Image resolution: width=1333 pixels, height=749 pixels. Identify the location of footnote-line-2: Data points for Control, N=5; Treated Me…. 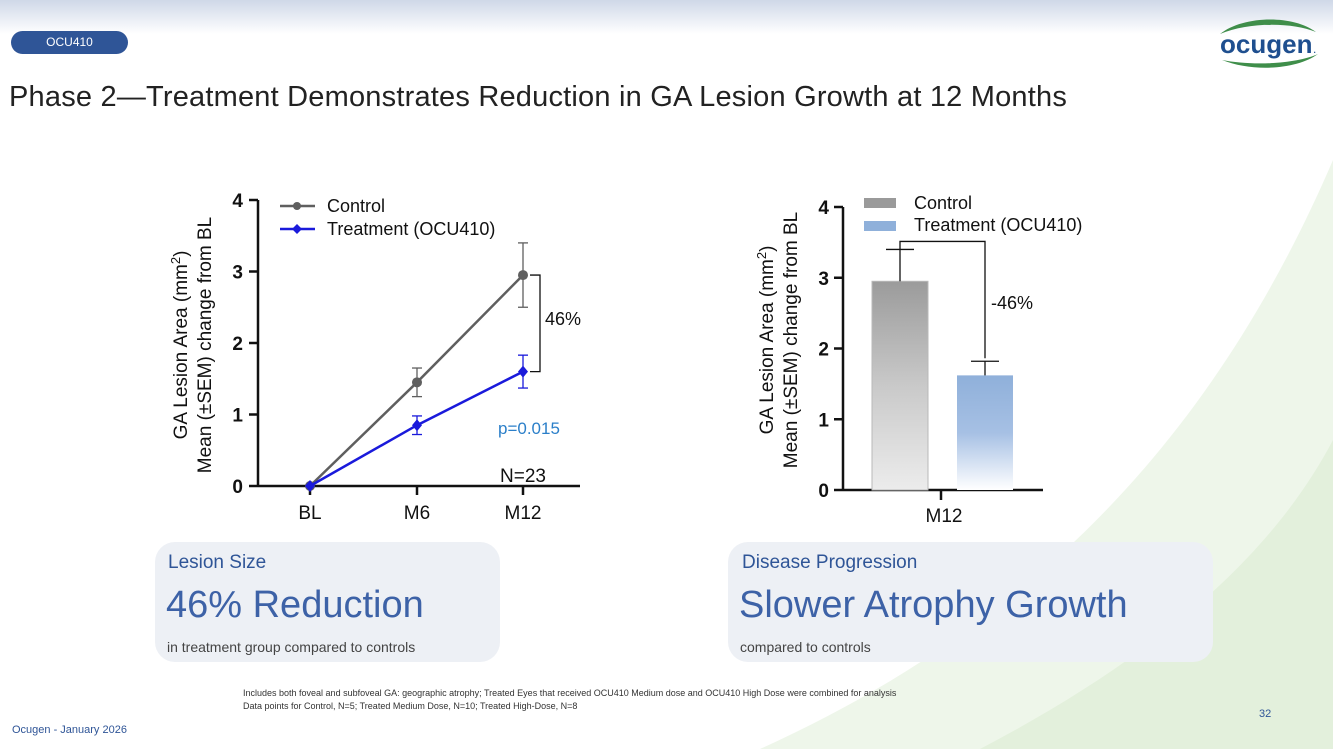
(410, 706).